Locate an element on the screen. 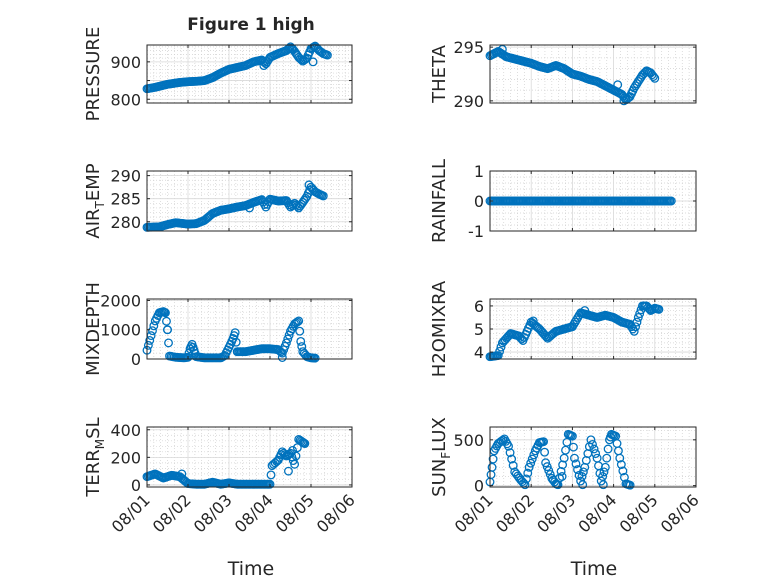 The height and width of the screenshot is (583, 778). y-axis-label: TERRMSL is located at coordinates (95, 457).